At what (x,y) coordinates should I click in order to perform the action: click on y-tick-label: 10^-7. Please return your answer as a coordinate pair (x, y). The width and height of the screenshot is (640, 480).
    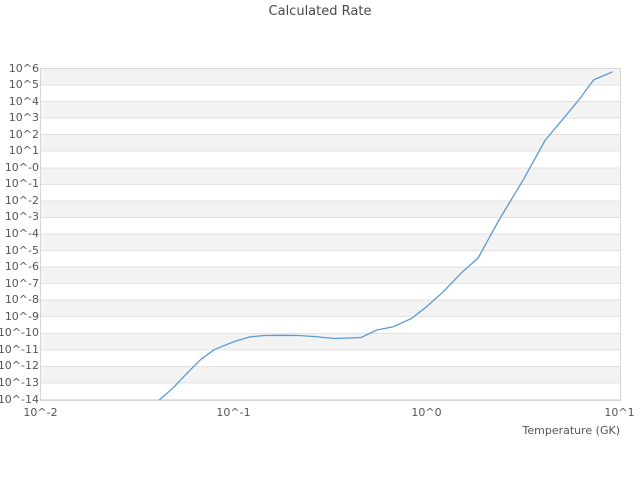
    Looking at the image, I should click on (21, 283).